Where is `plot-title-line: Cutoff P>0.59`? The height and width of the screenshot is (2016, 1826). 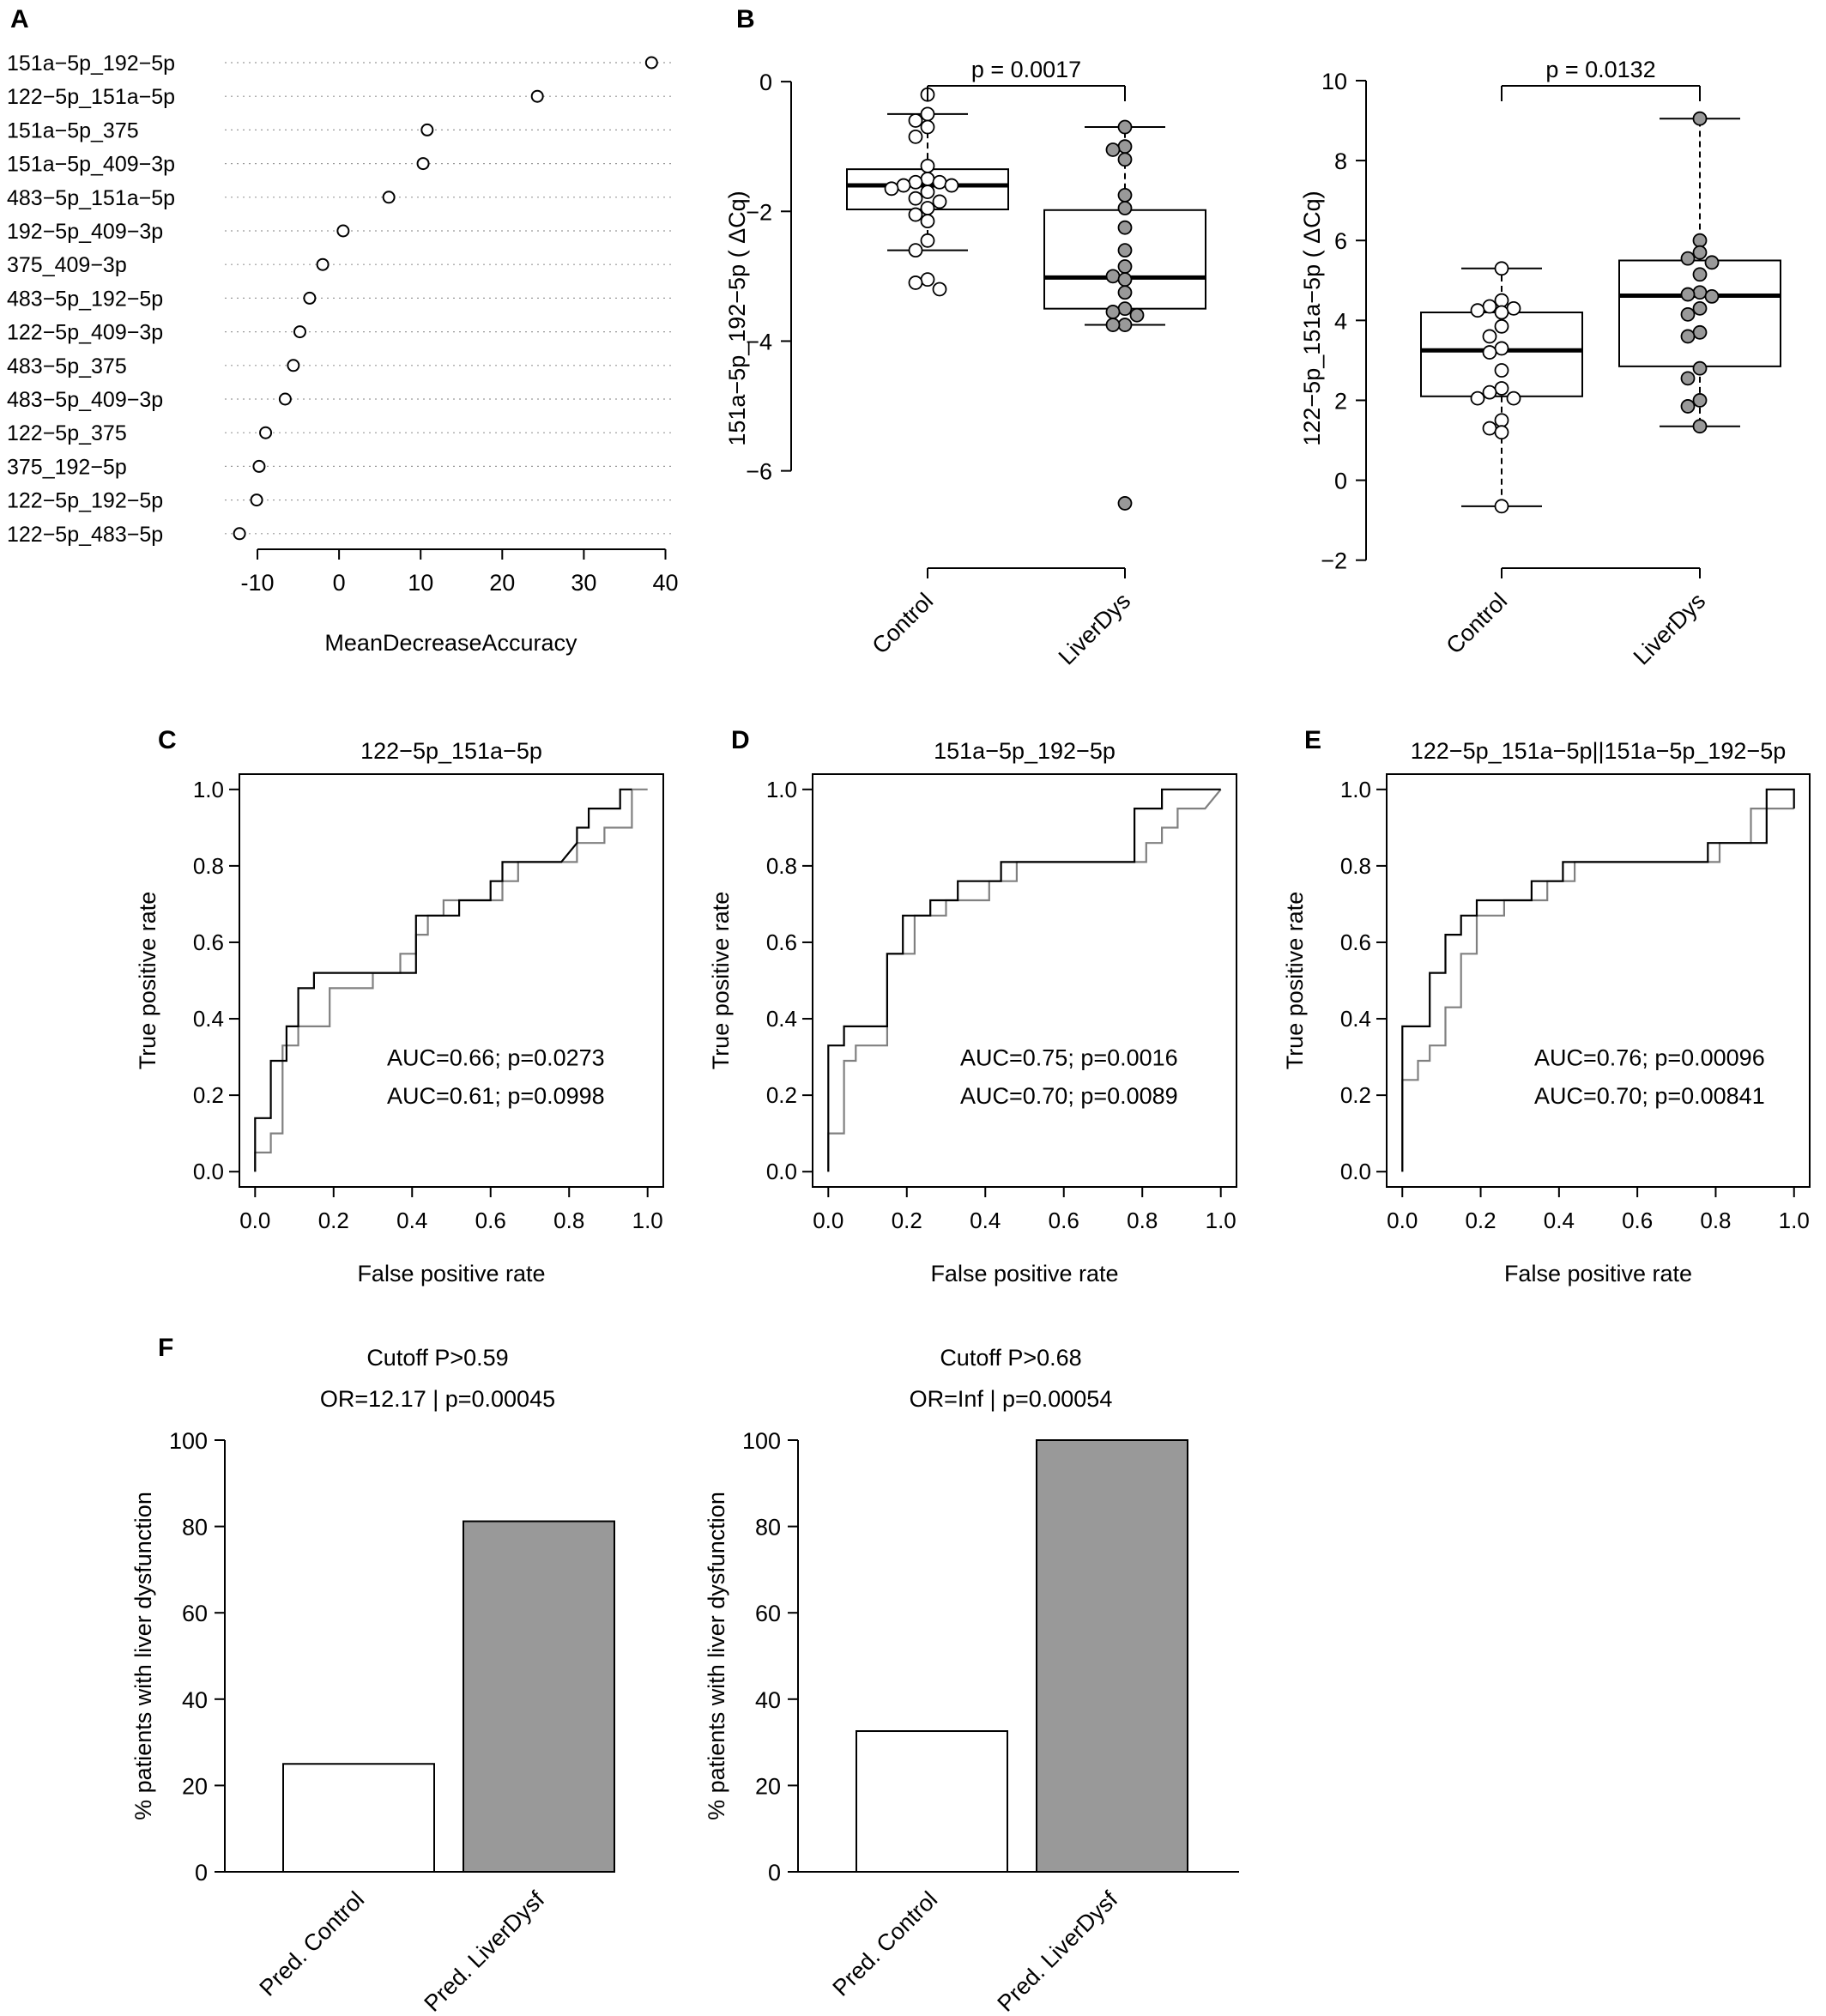
plot-title-line: Cutoff P>0.59 is located at coordinates (437, 1358).